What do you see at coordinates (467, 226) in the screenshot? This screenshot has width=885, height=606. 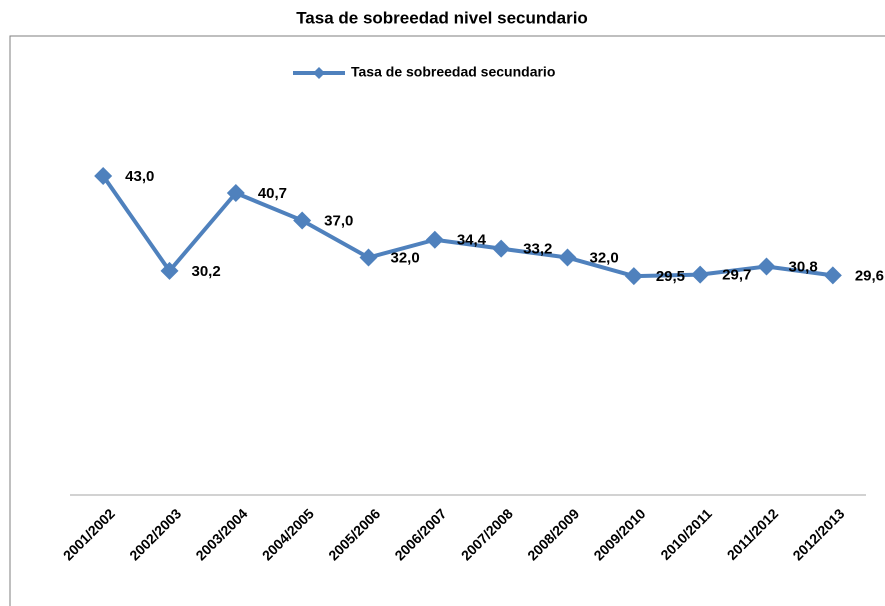 I see `series-line` at bounding box center [467, 226].